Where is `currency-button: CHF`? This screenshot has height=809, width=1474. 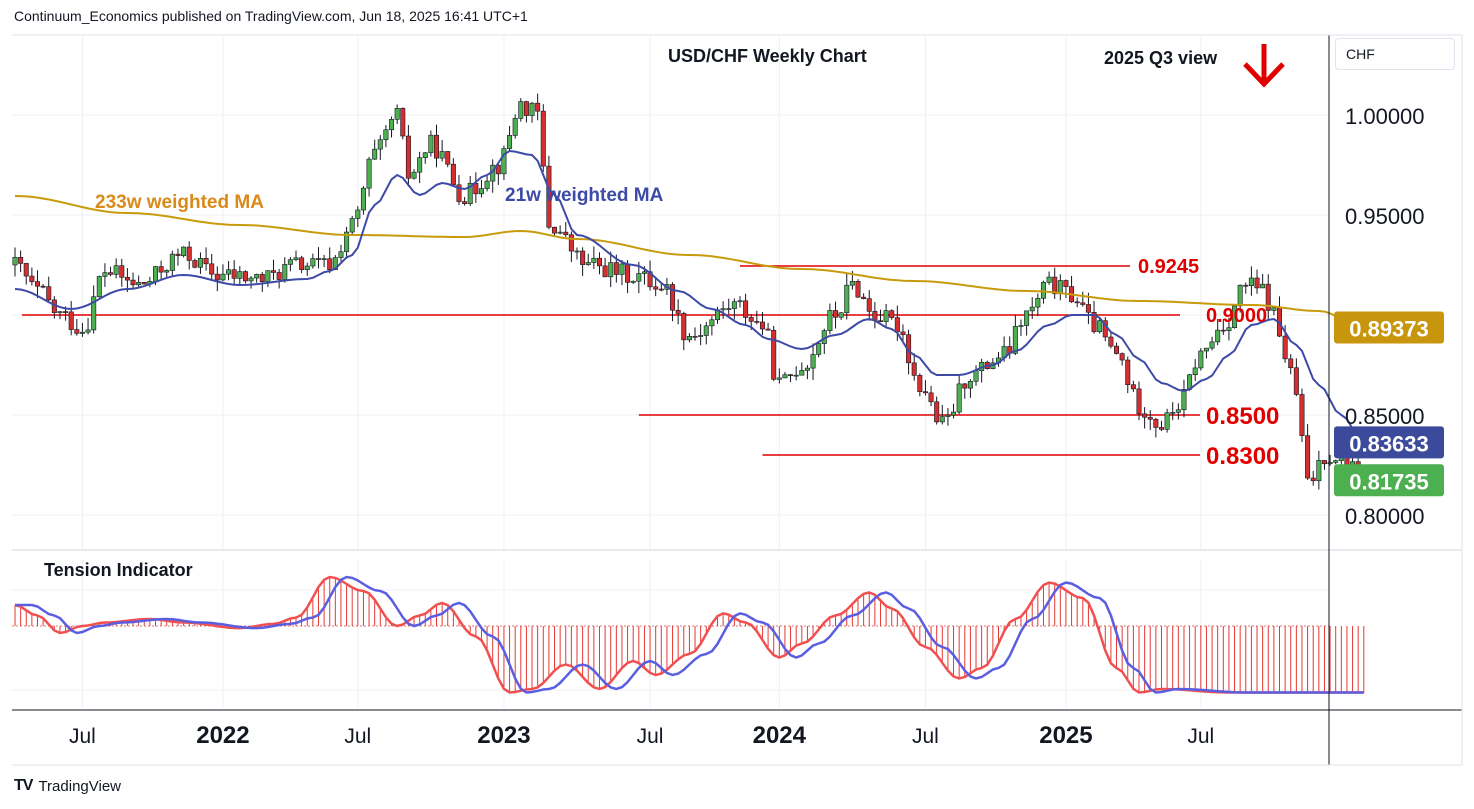 currency-button: CHF is located at coordinates (1395, 54).